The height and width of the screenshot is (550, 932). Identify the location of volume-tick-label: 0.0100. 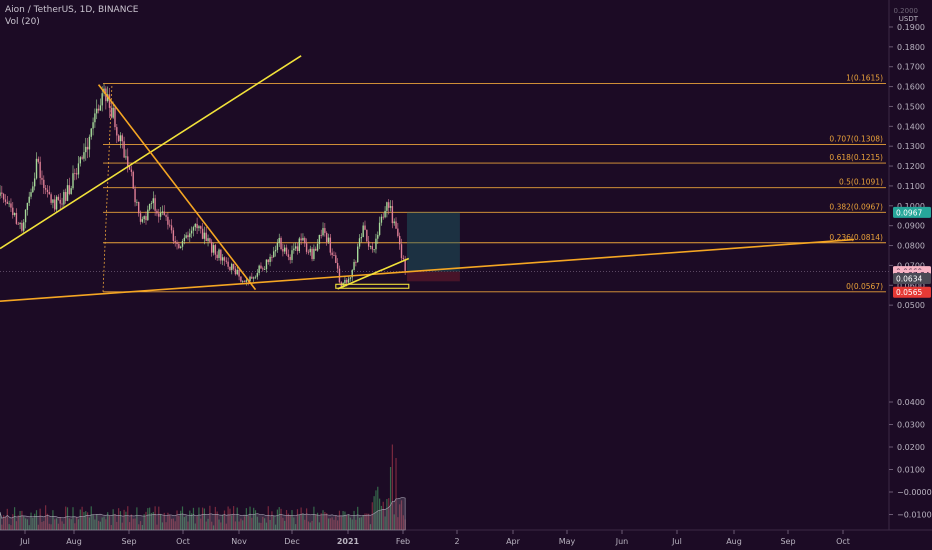
(911, 470).